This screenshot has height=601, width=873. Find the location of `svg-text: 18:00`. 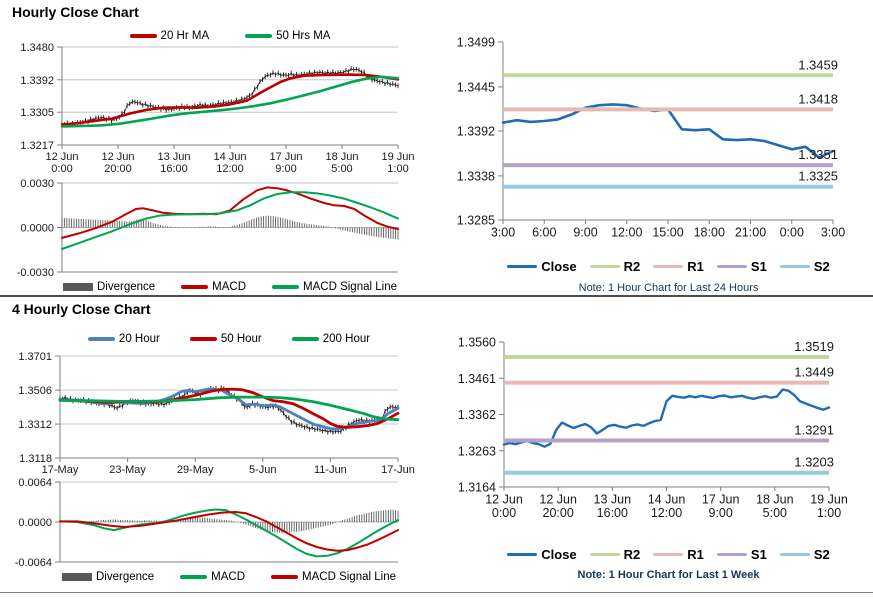

svg-text: 18:00 is located at coordinates (709, 233).